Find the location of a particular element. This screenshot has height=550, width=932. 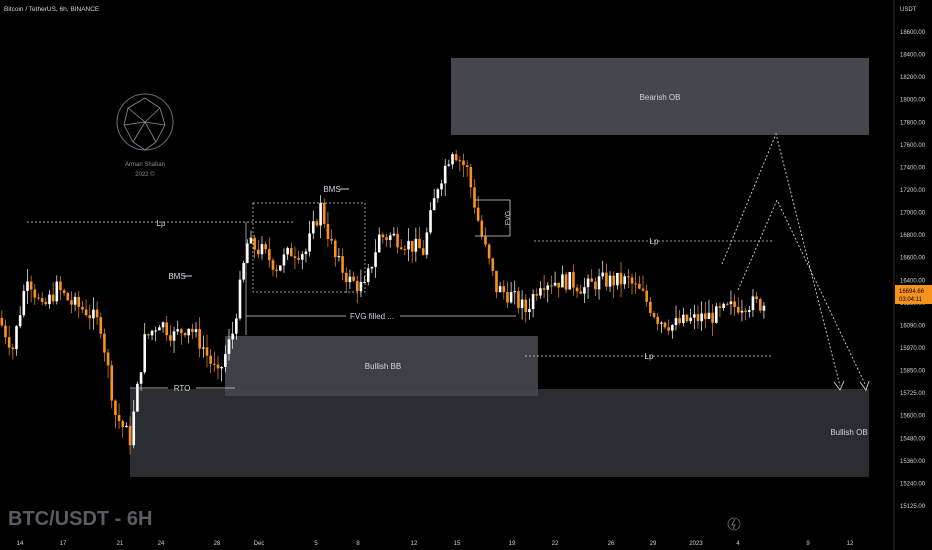

time-tick-labels: 14 17 21 24 28 Dec 5 8 12 15 19 22 26 29 2023 4 9 12 is located at coordinates (435, 544).